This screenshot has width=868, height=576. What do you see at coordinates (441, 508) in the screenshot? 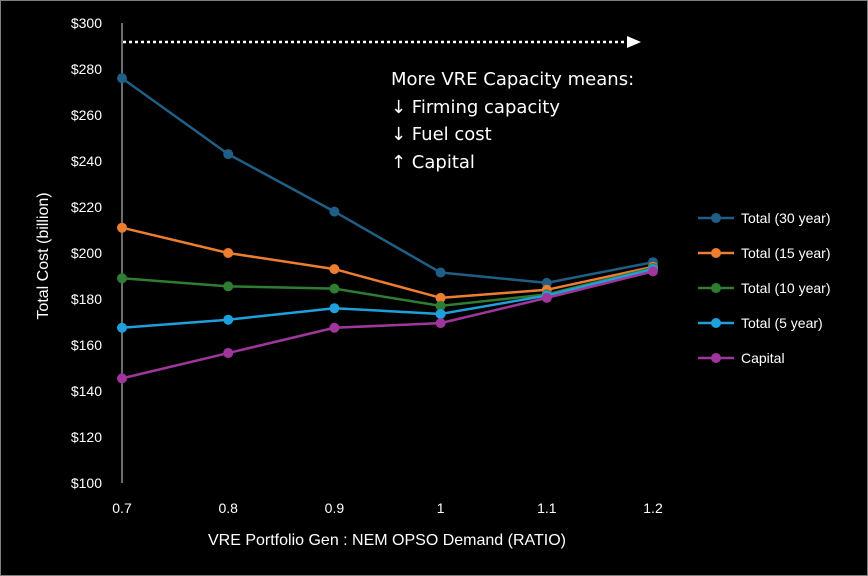
I see `x-tick-label: 1` at bounding box center [441, 508].